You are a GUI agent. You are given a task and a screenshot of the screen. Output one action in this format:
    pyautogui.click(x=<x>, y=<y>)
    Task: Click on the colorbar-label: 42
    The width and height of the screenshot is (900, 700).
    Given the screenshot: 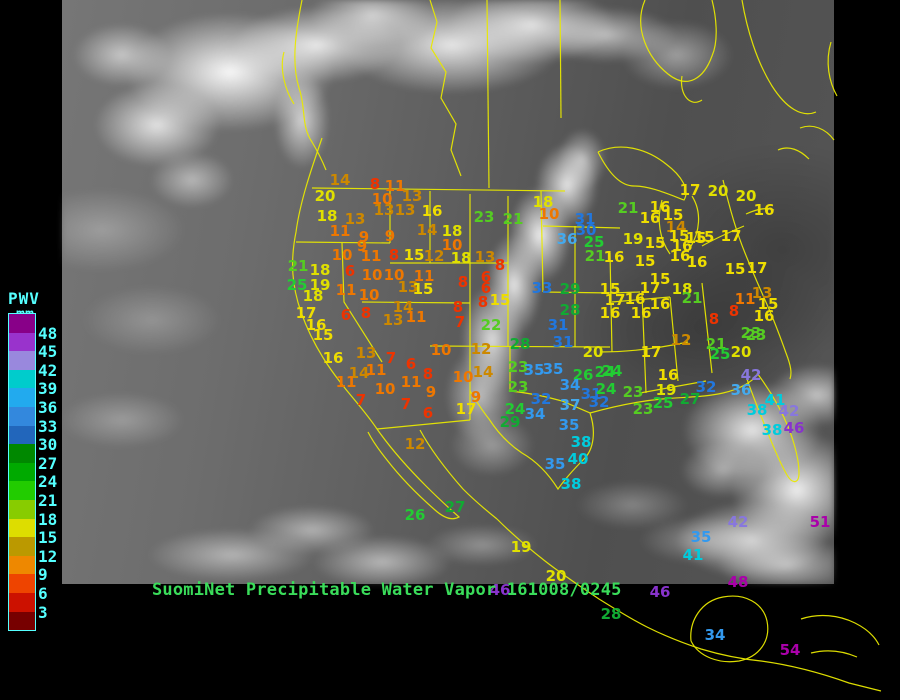 What is the action you would take?
    pyautogui.click(x=48, y=370)
    